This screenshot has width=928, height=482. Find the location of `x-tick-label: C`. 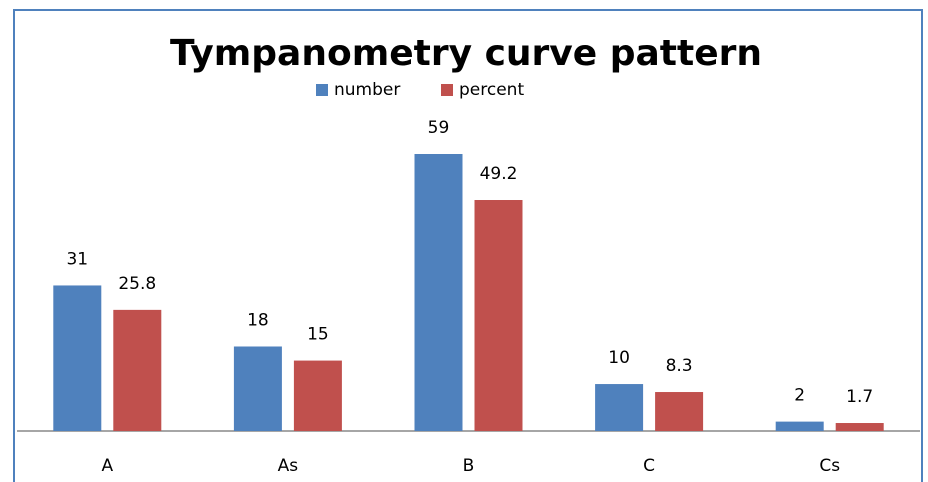

x-tick-label: C is located at coordinates (649, 466).